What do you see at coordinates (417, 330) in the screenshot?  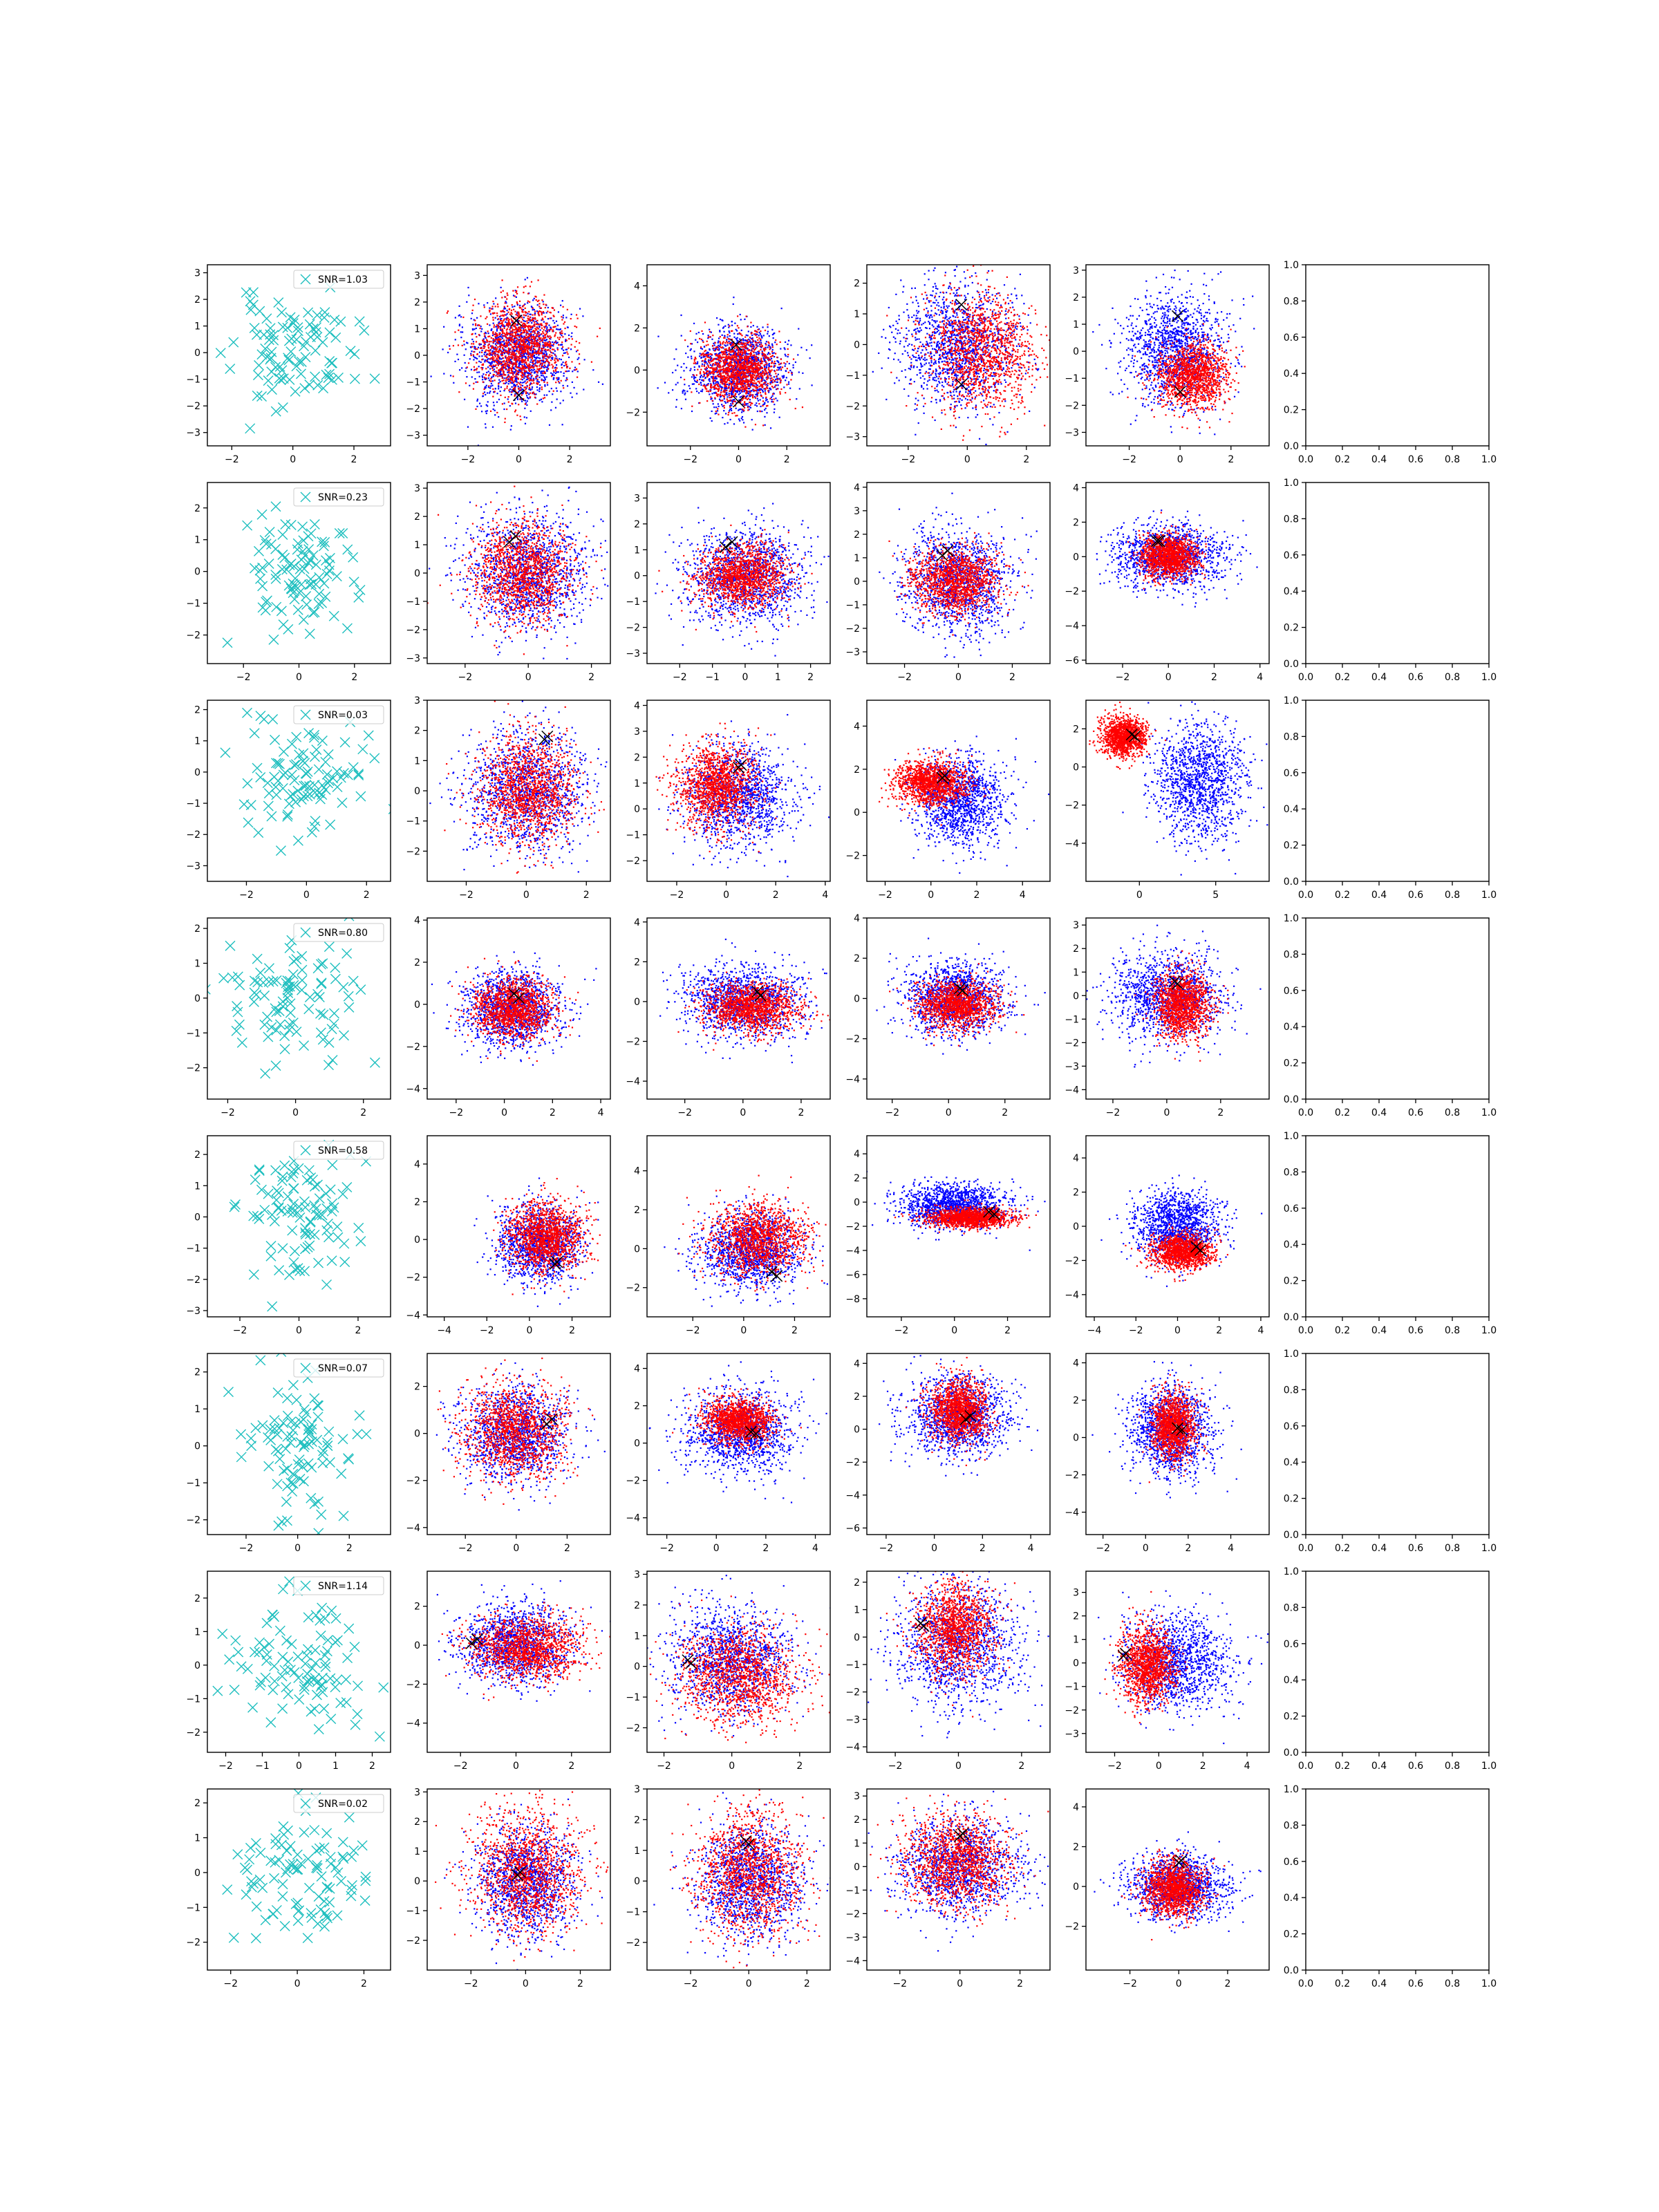 I see `y-tick-label: 1` at bounding box center [417, 330].